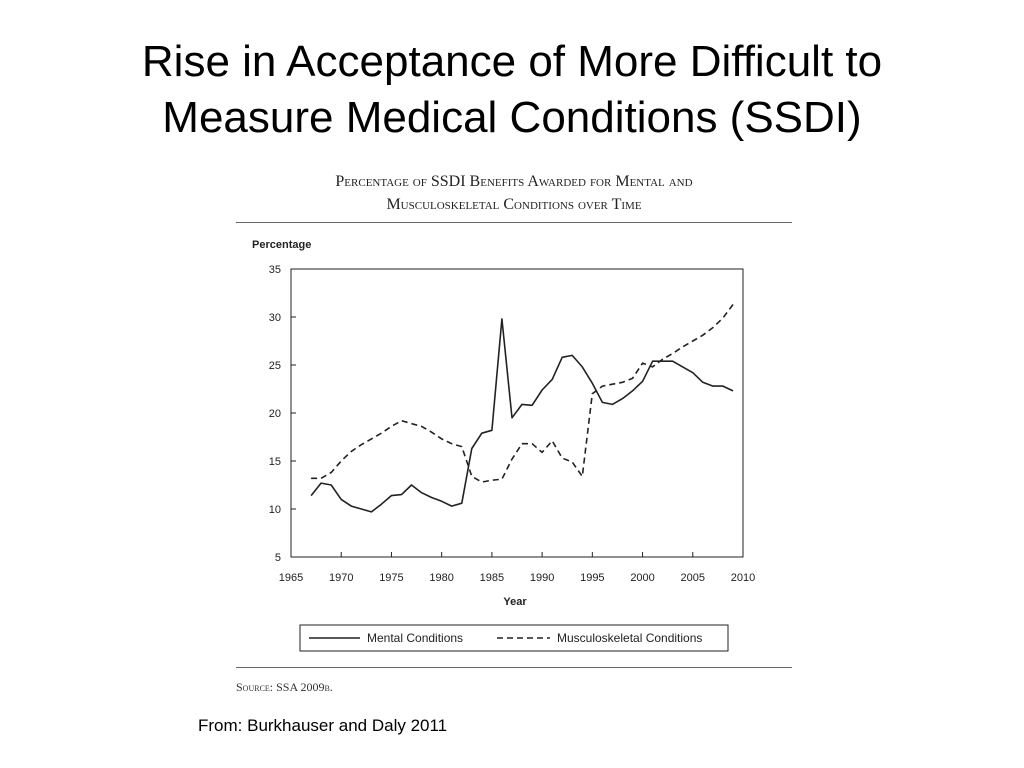 The image size is (1024, 768). What do you see at coordinates (291, 578) in the screenshot?
I see `x-tick-label: 1965` at bounding box center [291, 578].